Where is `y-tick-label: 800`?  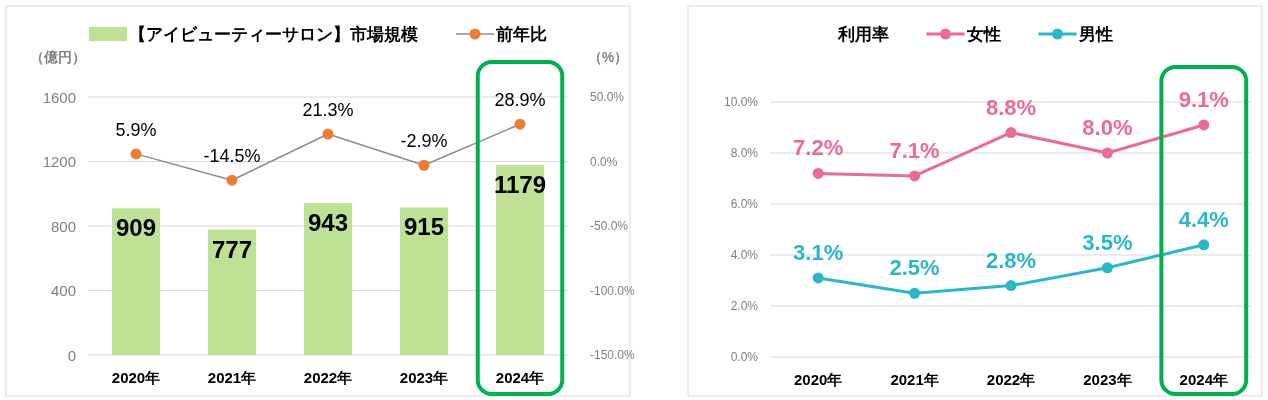
y-tick-label: 800 is located at coordinates (63, 226).